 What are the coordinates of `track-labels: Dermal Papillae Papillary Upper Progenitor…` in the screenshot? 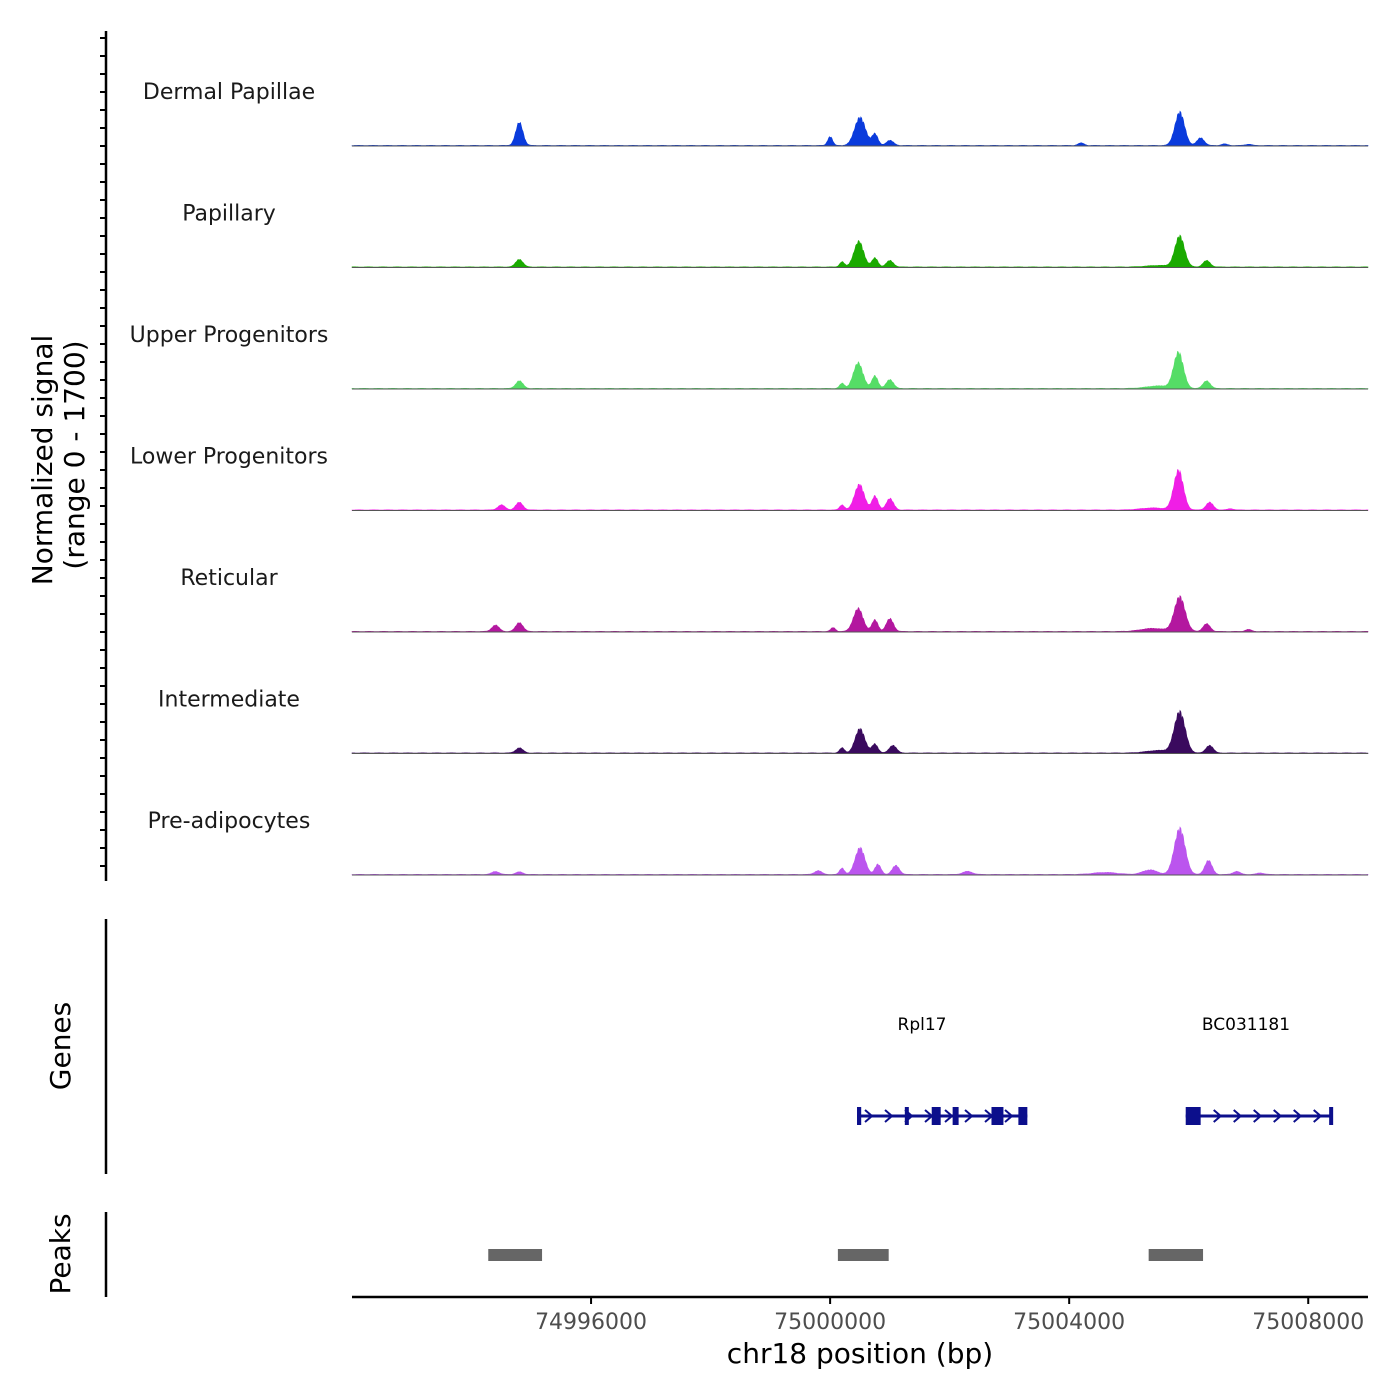 It's located at (229, 457).